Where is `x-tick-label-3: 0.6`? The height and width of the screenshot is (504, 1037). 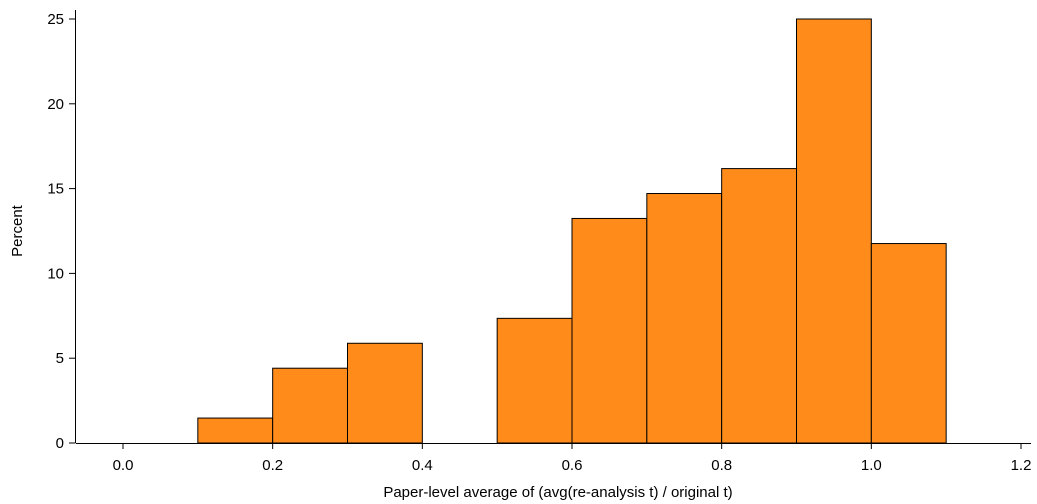
x-tick-label-3: 0.6 is located at coordinates (572, 465).